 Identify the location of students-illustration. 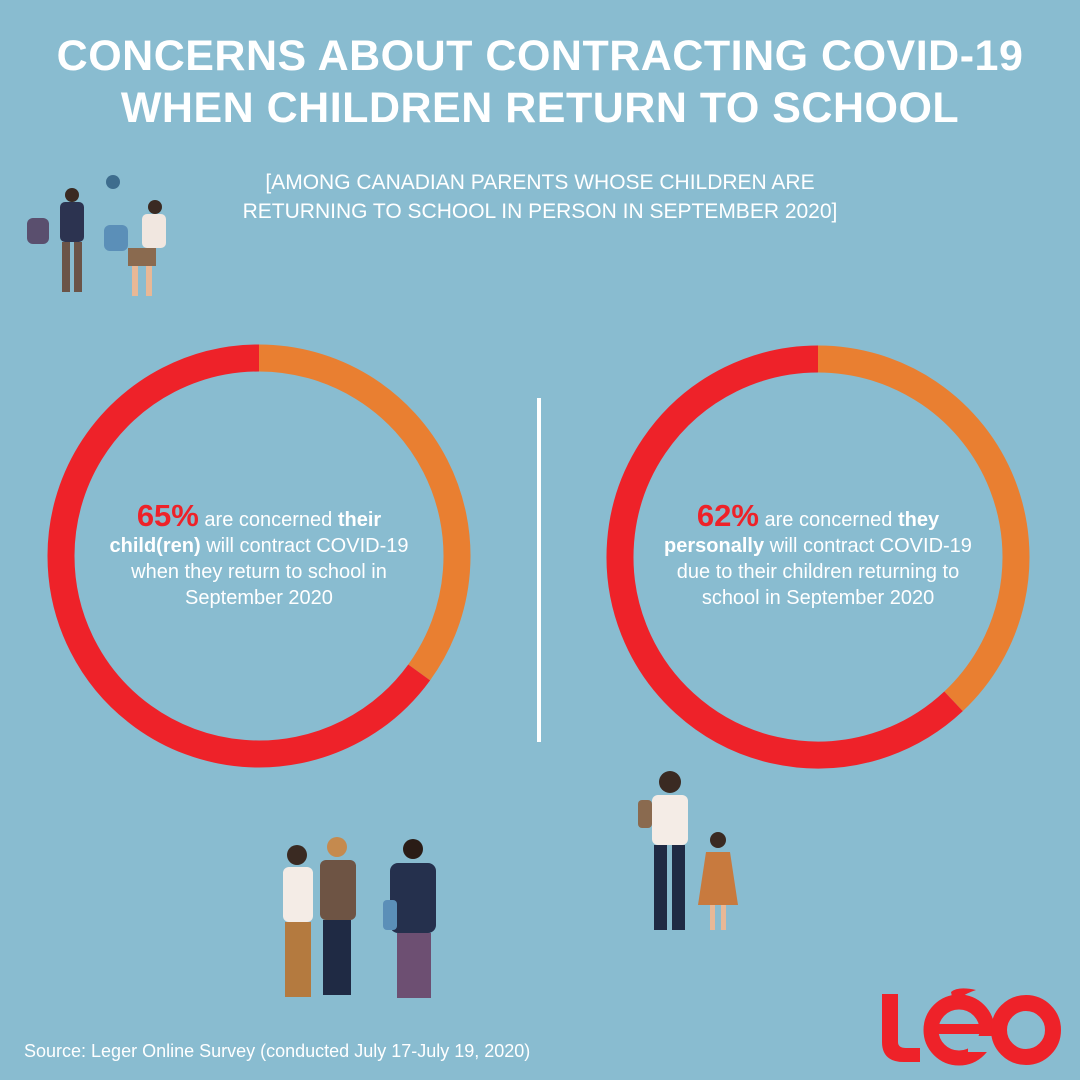
(96, 235).